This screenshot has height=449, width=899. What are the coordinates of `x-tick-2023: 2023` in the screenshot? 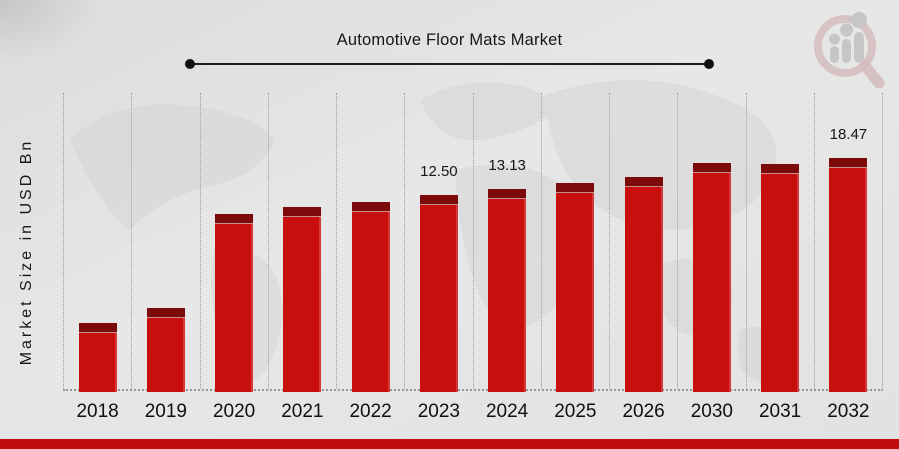 It's located at (439, 411).